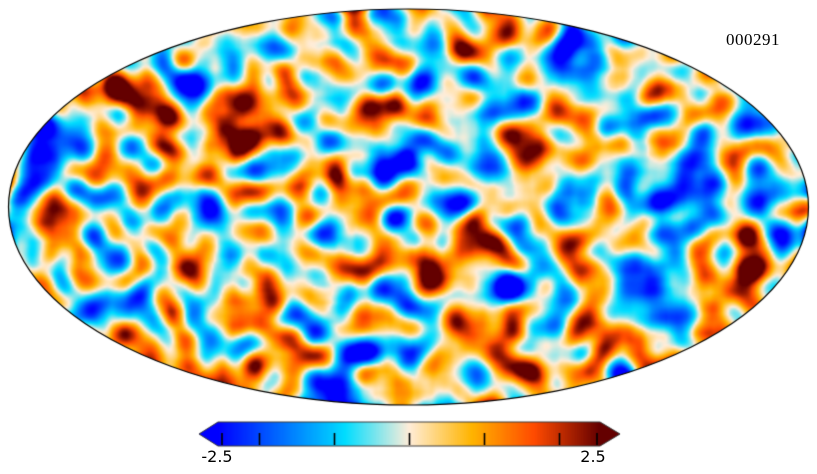 The image size is (817, 474). Describe the element at coordinates (593, 456) in the screenshot. I see `colorbar-max-label: 2.5` at that location.